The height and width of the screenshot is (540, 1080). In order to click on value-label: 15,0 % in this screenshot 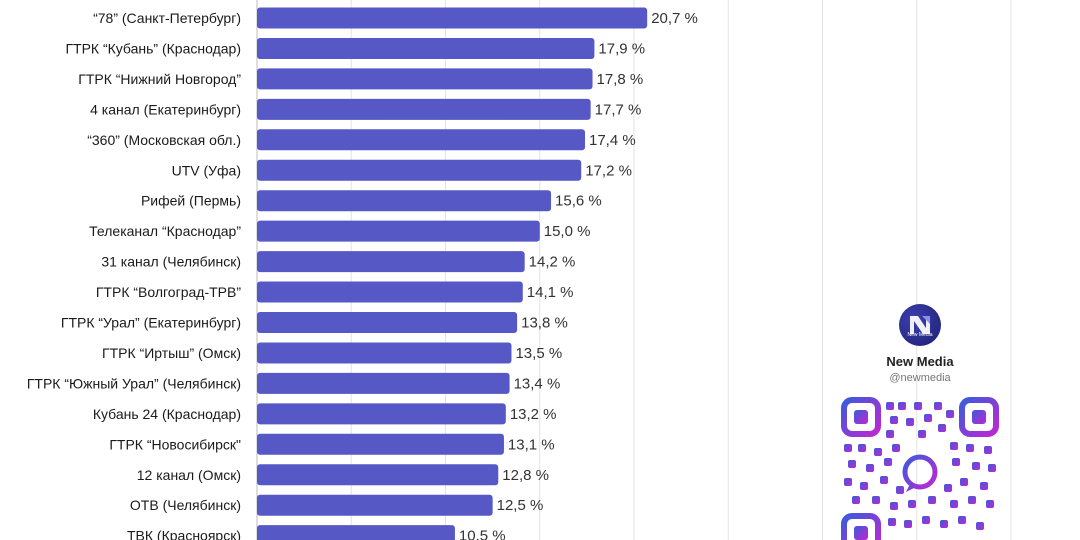, I will do `click(567, 231)`.